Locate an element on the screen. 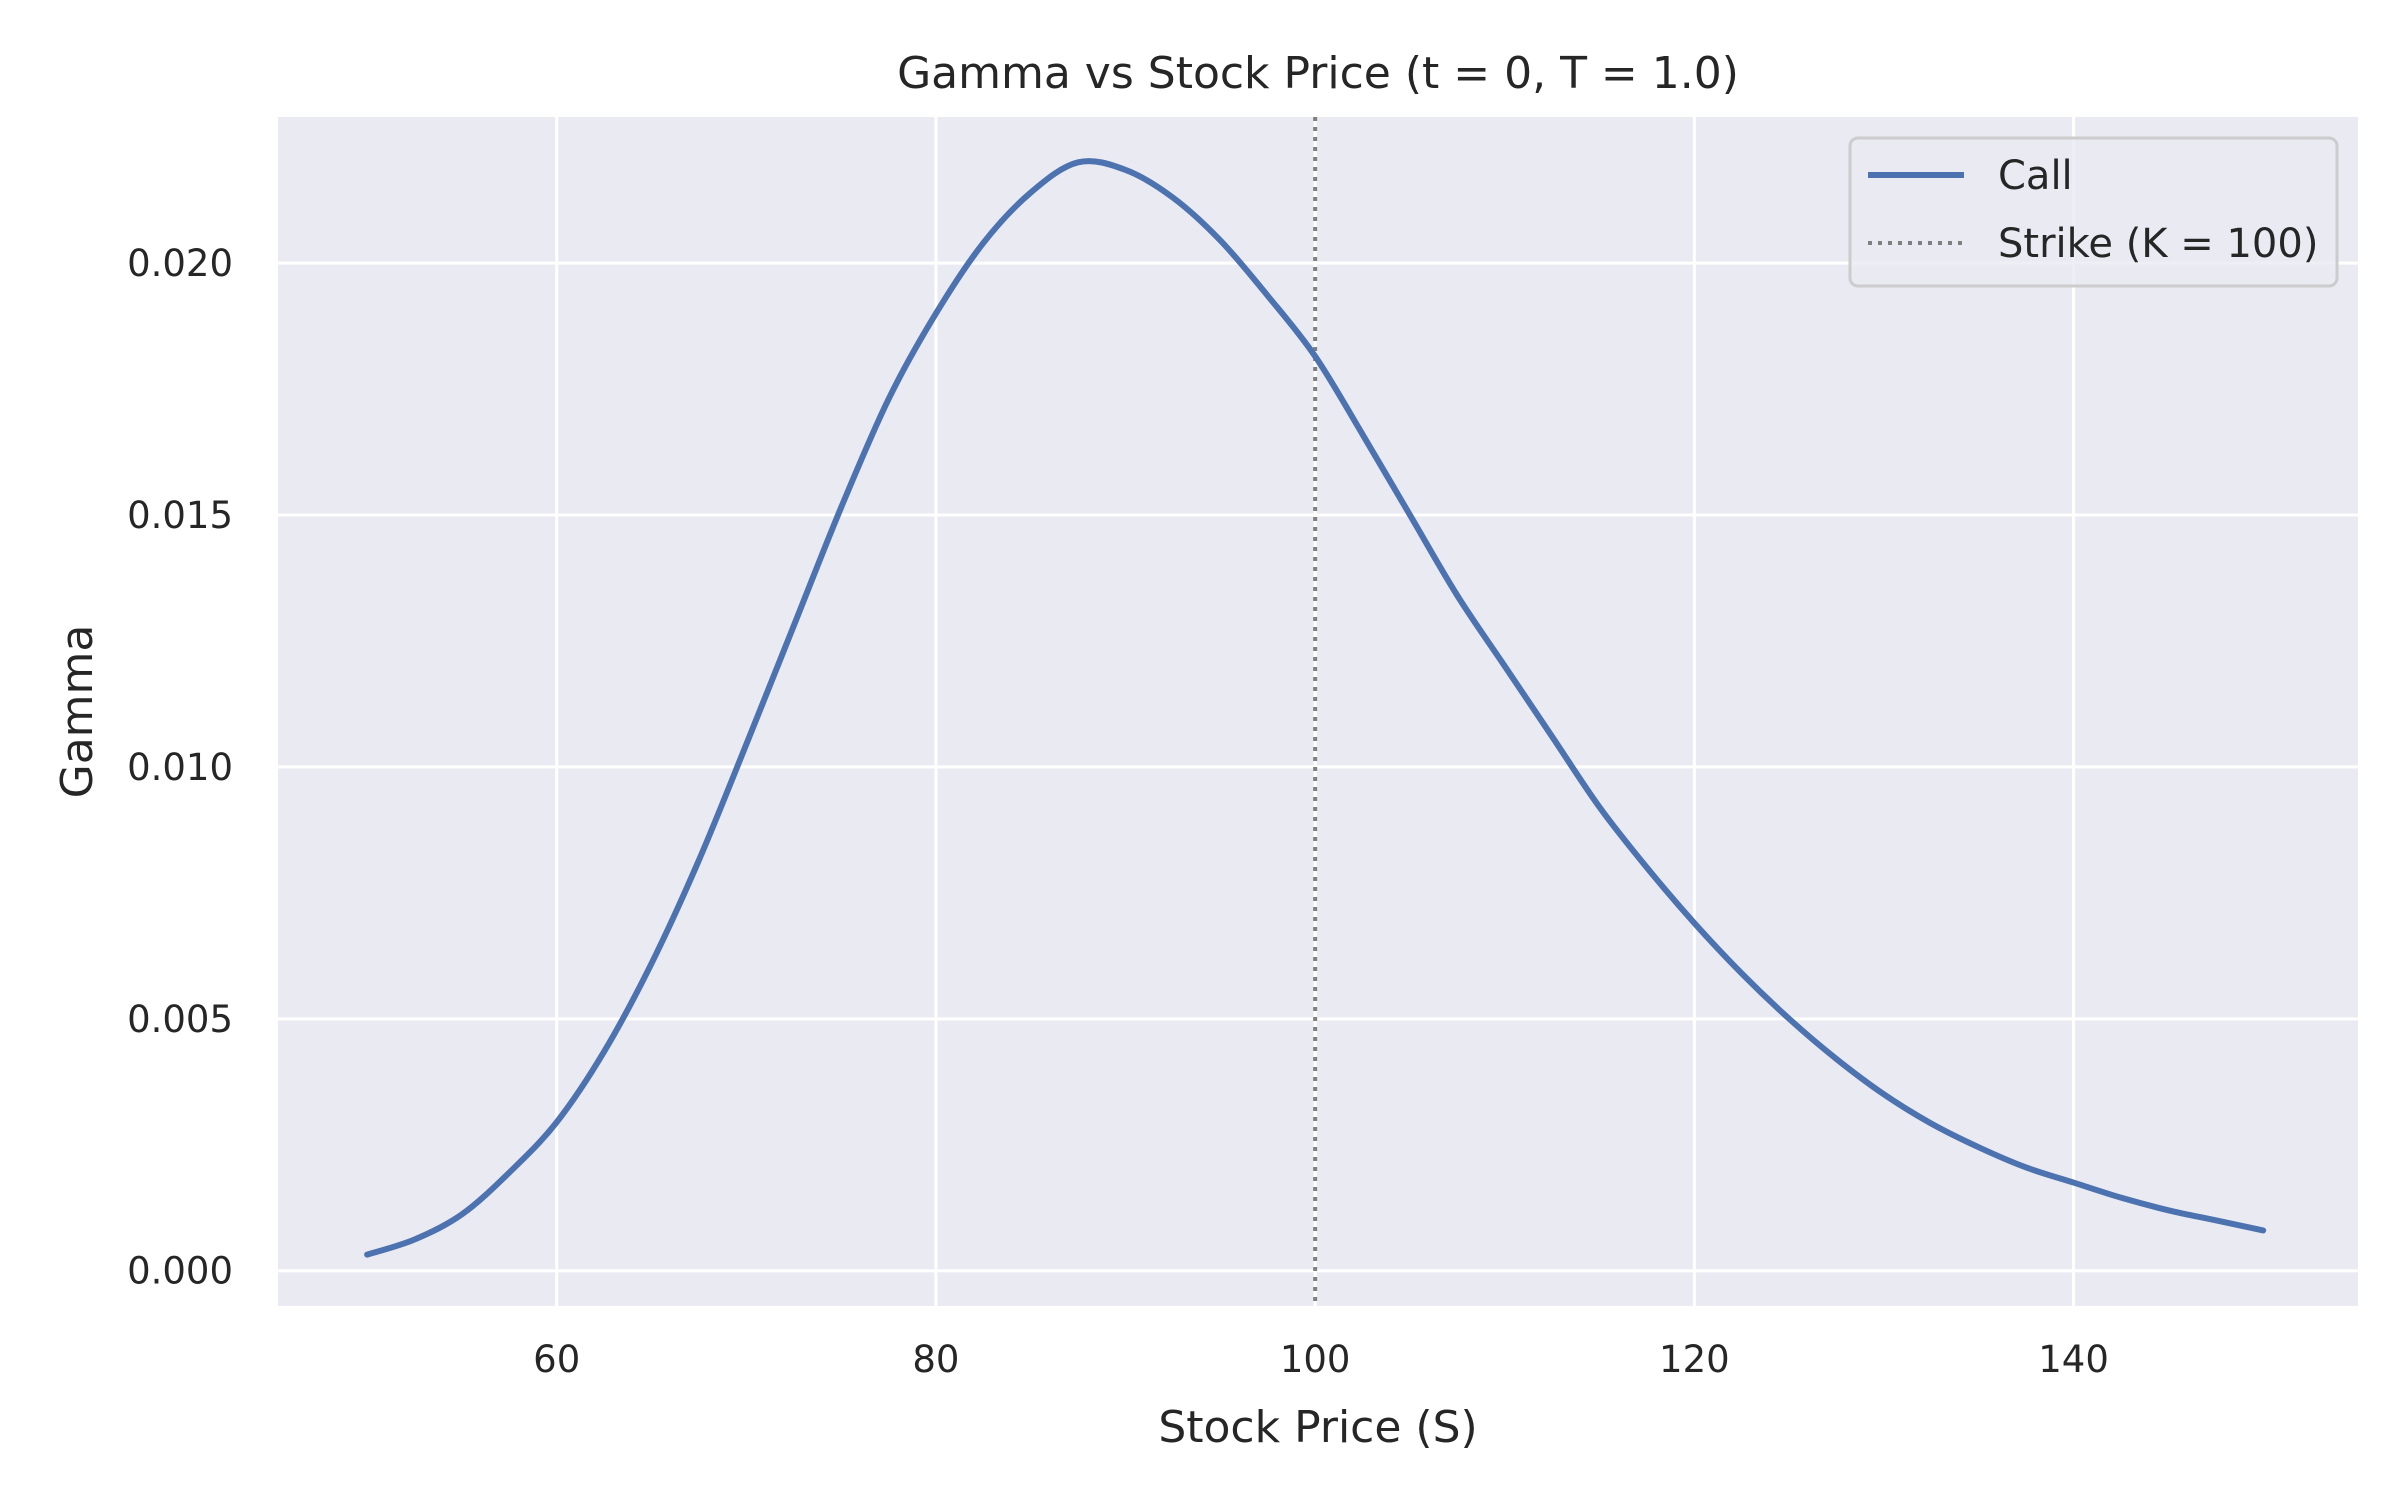  y-tick-label: 0.015 is located at coordinates (180, 515).